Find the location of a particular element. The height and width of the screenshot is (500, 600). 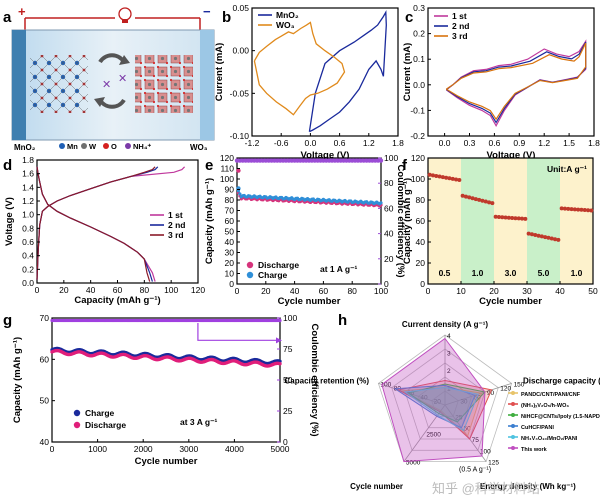

legend-label: 3 rd is located at coordinates (460, 36).